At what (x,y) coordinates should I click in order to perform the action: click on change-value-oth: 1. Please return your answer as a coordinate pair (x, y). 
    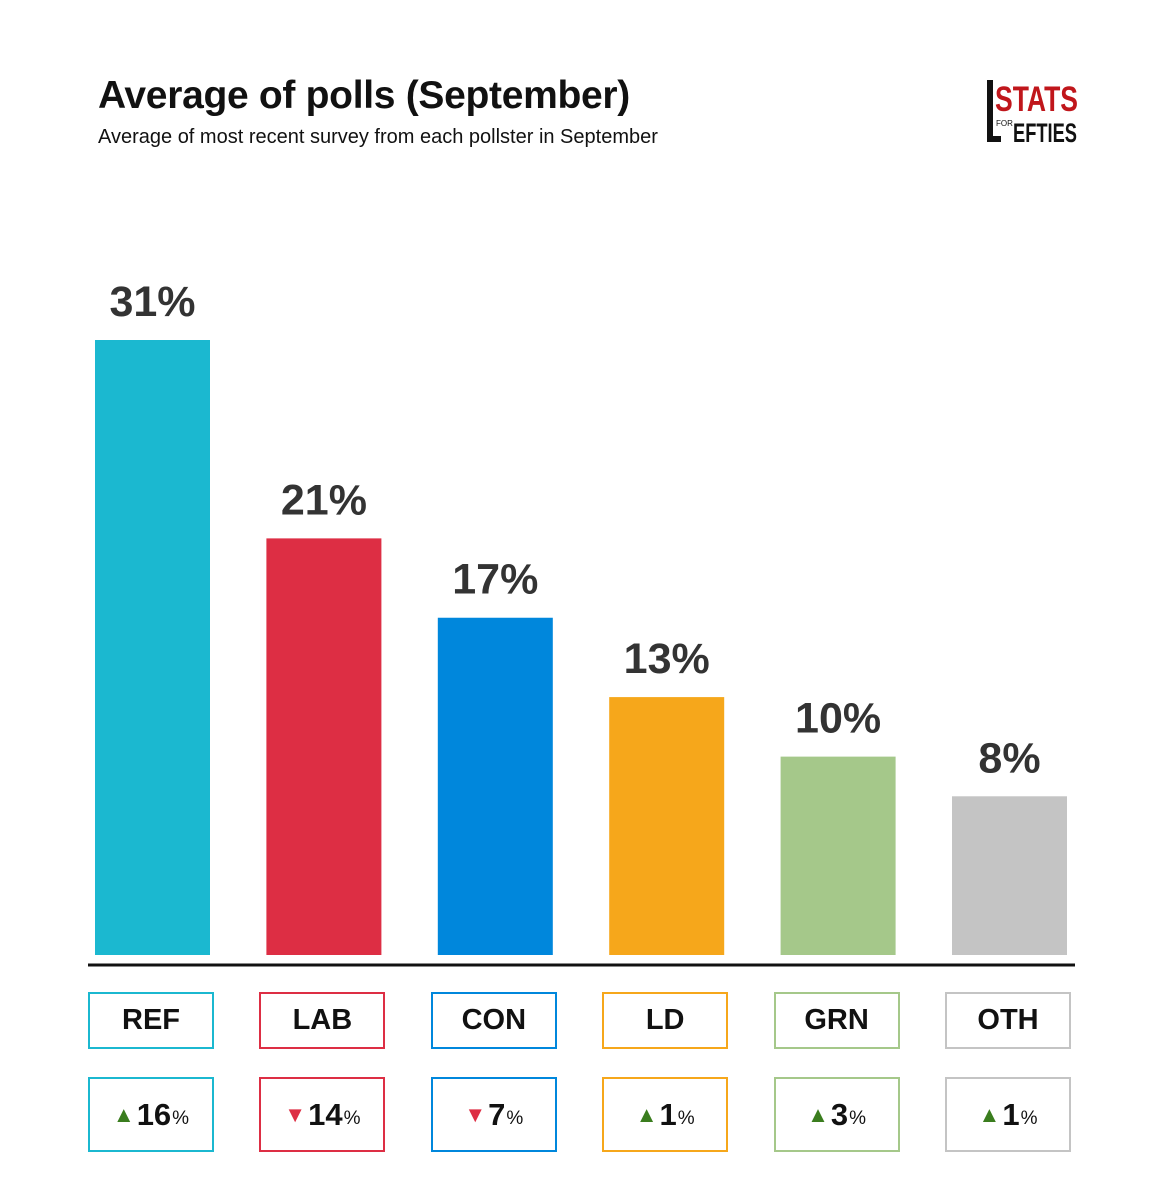
    Looking at the image, I should click on (1011, 1114).